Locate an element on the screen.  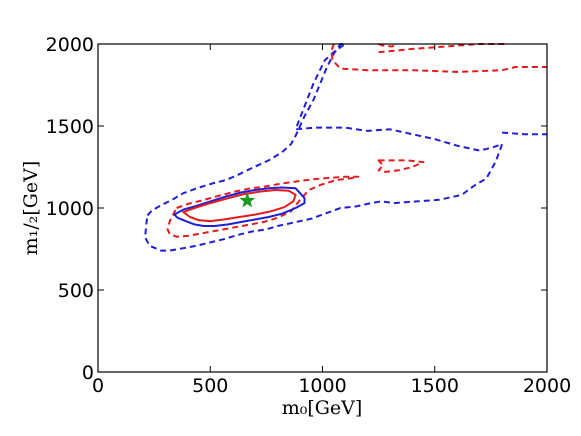
x-tick-label-1: 500 is located at coordinates (210, 386).